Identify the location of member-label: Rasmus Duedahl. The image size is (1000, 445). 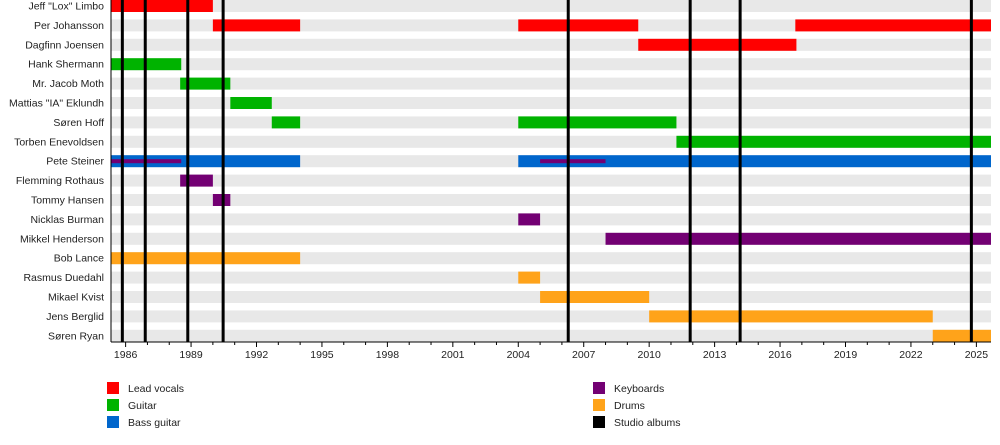
(63, 278).